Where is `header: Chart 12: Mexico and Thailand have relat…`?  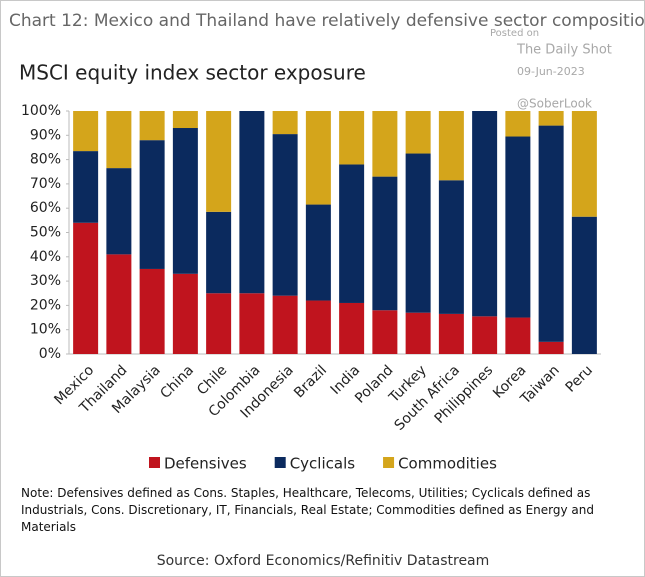
header: Chart 12: Mexico and Thailand have relat… is located at coordinates (326, 21).